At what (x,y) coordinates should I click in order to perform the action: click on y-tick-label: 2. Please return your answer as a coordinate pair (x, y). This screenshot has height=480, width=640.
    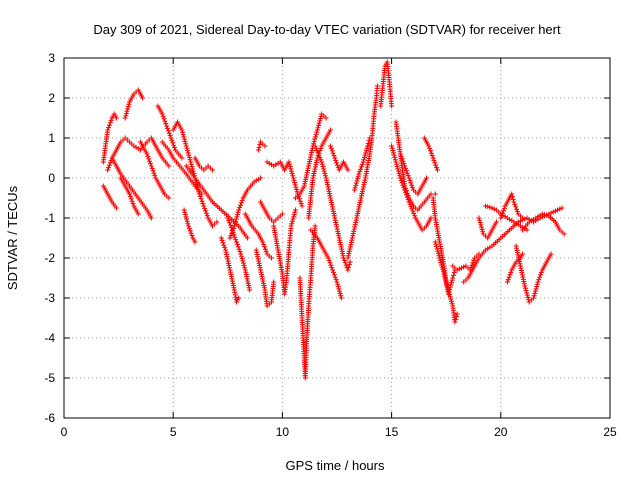
    Looking at the image, I should click on (51, 98).